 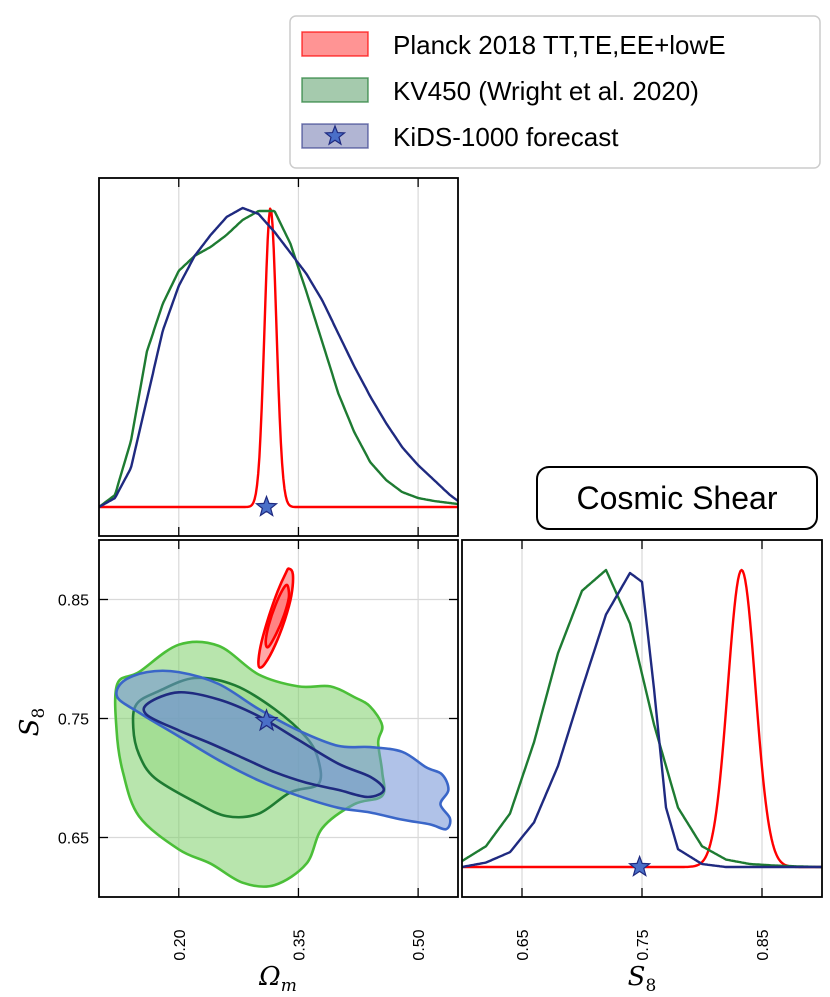 What do you see at coordinates (419, 944) in the screenshot?
I see `xtick-label: 0.50` at bounding box center [419, 944].